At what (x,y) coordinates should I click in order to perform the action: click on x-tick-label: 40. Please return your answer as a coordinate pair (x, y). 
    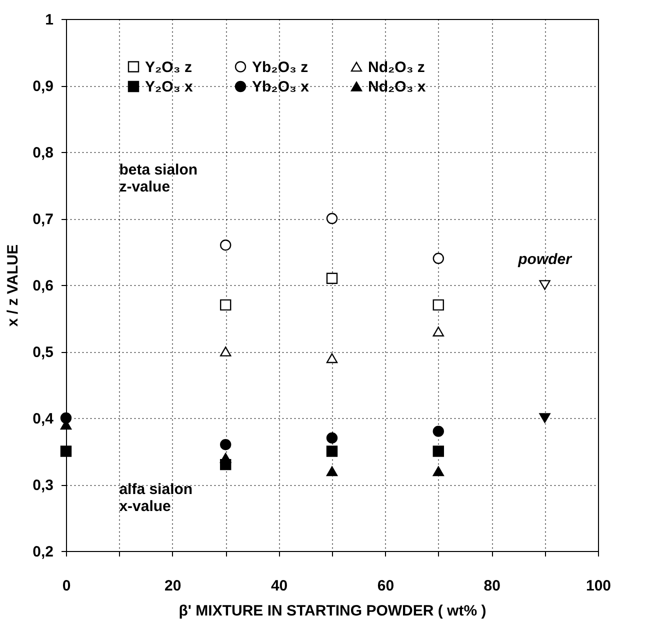
    Looking at the image, I should click on (279, 586).